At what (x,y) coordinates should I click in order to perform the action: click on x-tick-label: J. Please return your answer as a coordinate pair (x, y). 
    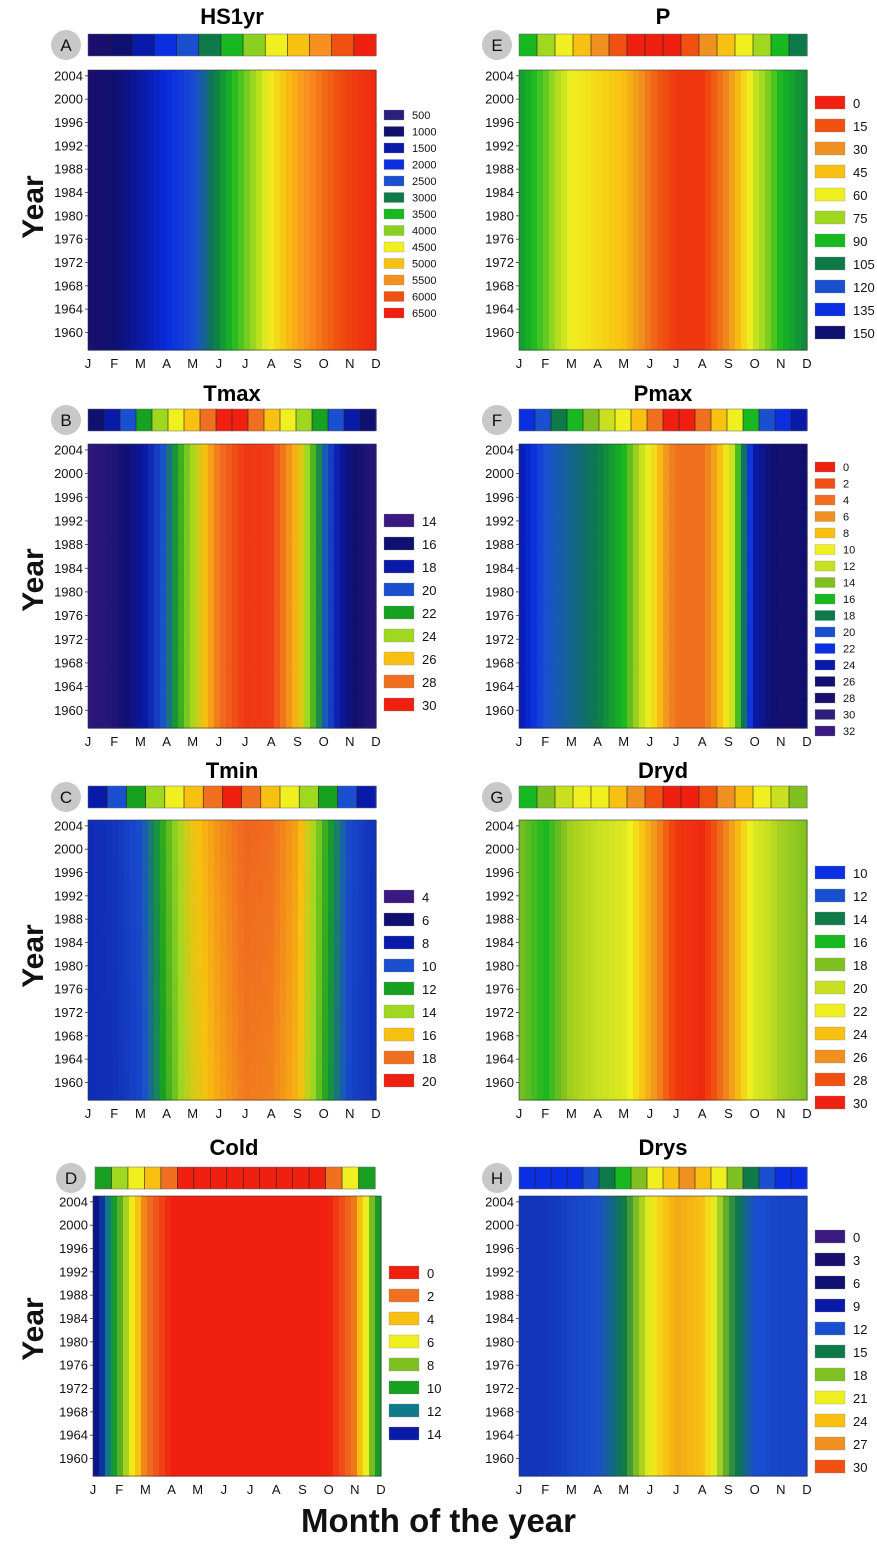
    Looking at the image, I should click on (219, 741).